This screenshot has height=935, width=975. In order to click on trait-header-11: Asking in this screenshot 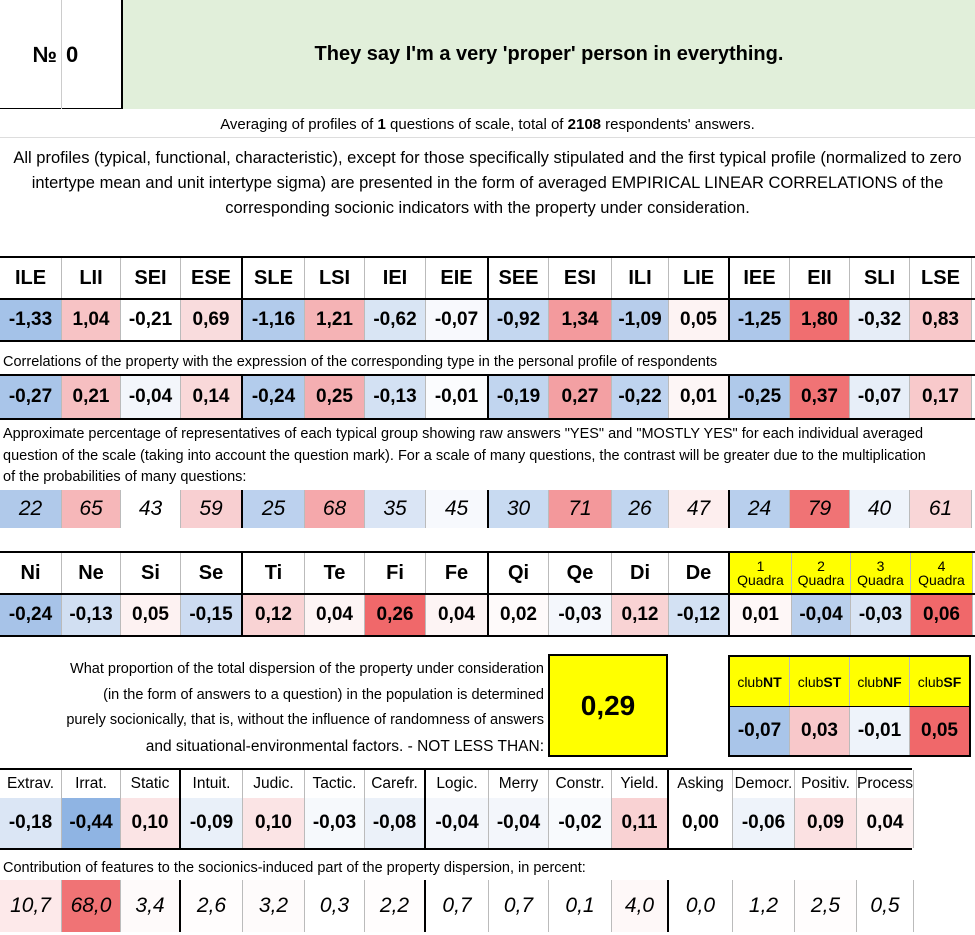, I will do `click(701, 784)`.